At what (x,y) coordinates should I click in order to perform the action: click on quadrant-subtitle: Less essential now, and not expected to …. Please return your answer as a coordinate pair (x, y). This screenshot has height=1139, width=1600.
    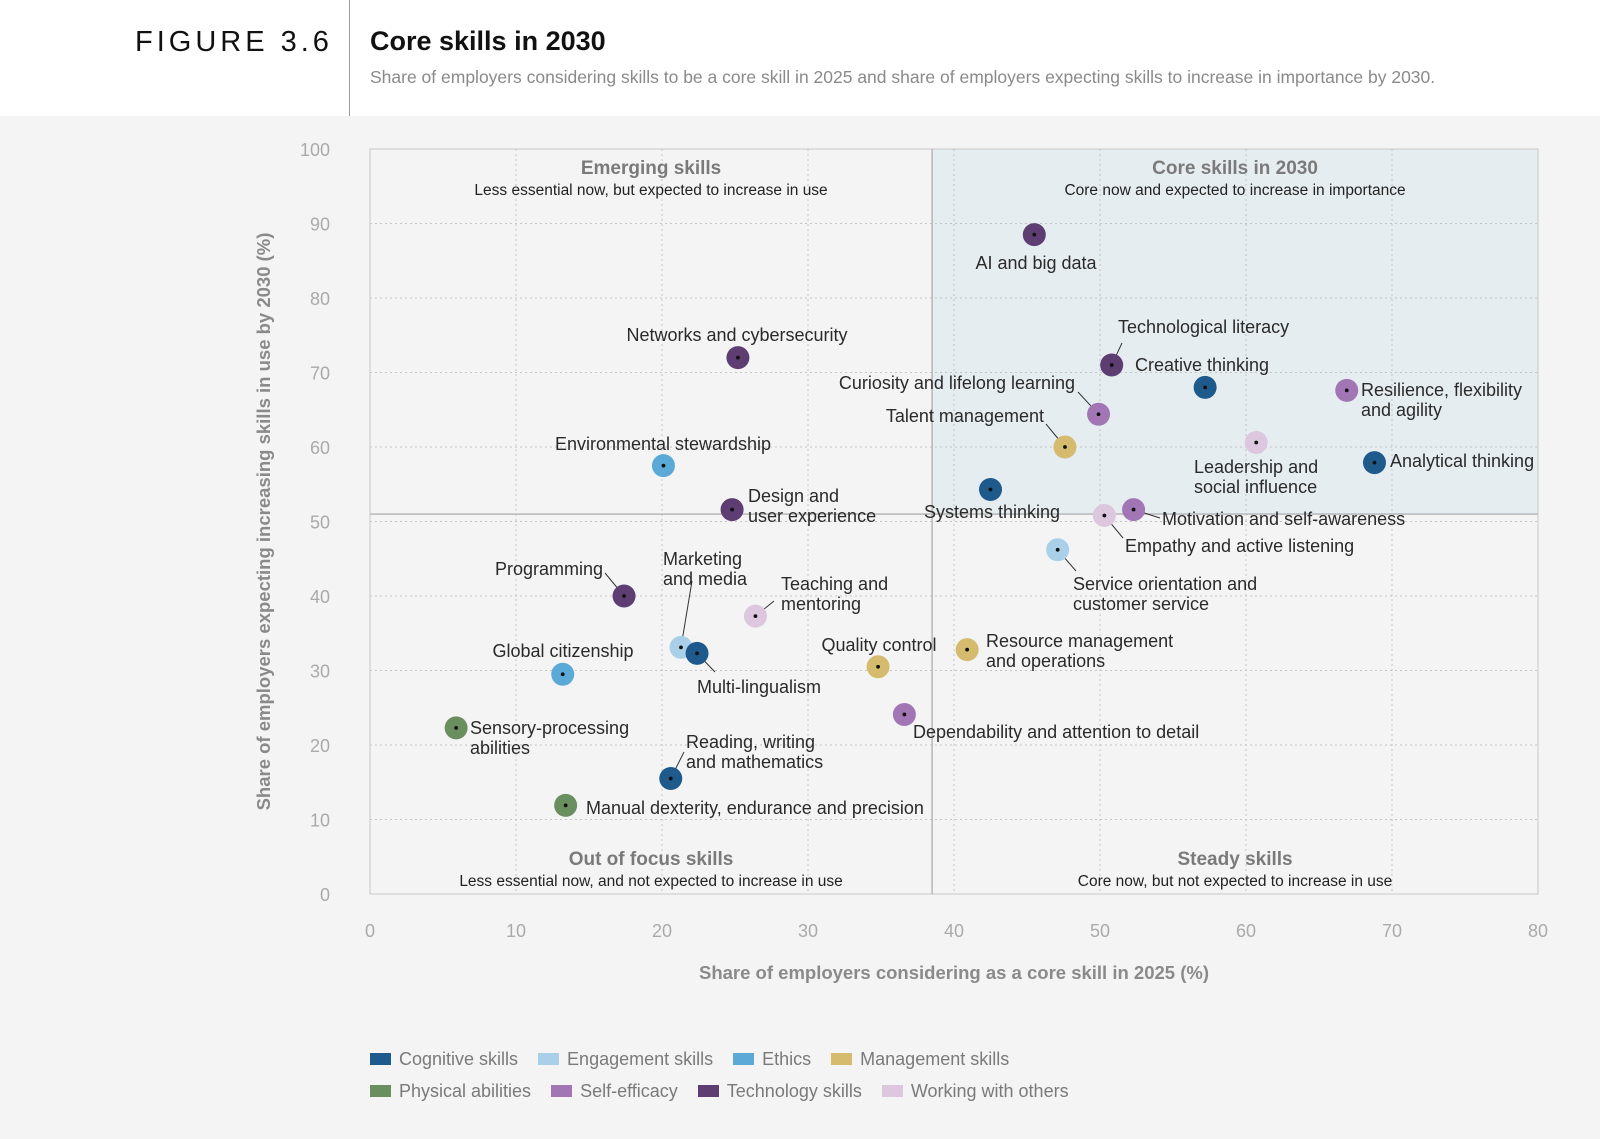
    Looking at the image, I should click on (650, 881).